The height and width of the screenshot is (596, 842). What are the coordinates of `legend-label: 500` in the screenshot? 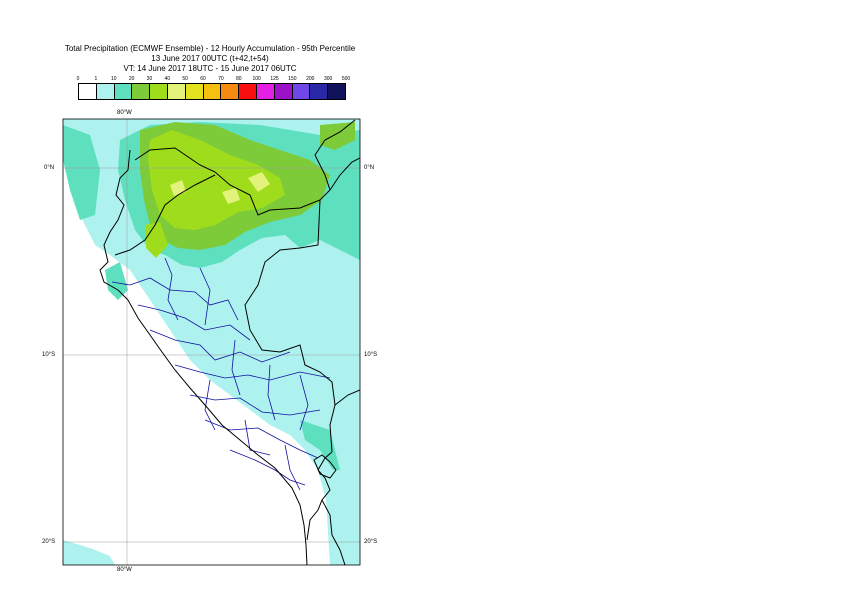 It's located at (346, 79).